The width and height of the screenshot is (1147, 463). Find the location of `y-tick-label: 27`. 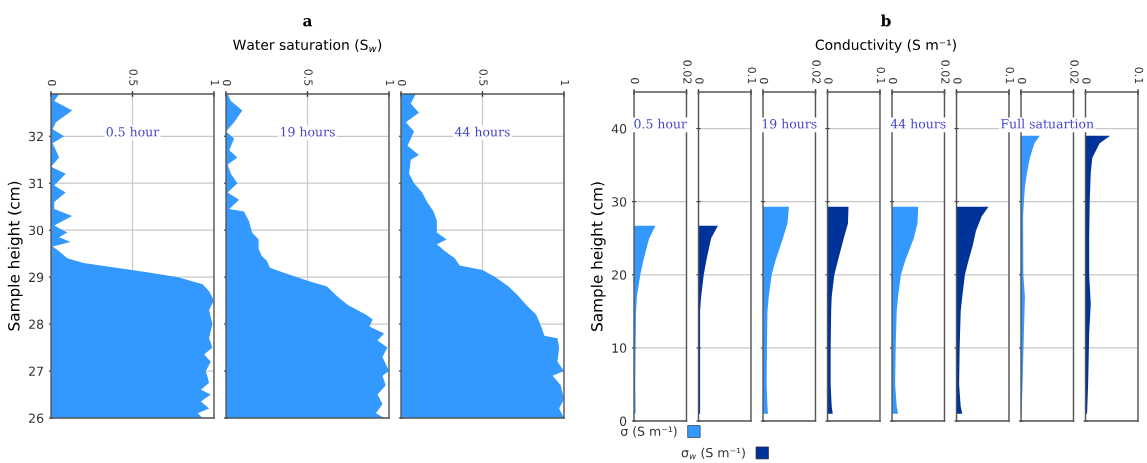

y-tick-label: 27 is located at coordinates (36, 371).